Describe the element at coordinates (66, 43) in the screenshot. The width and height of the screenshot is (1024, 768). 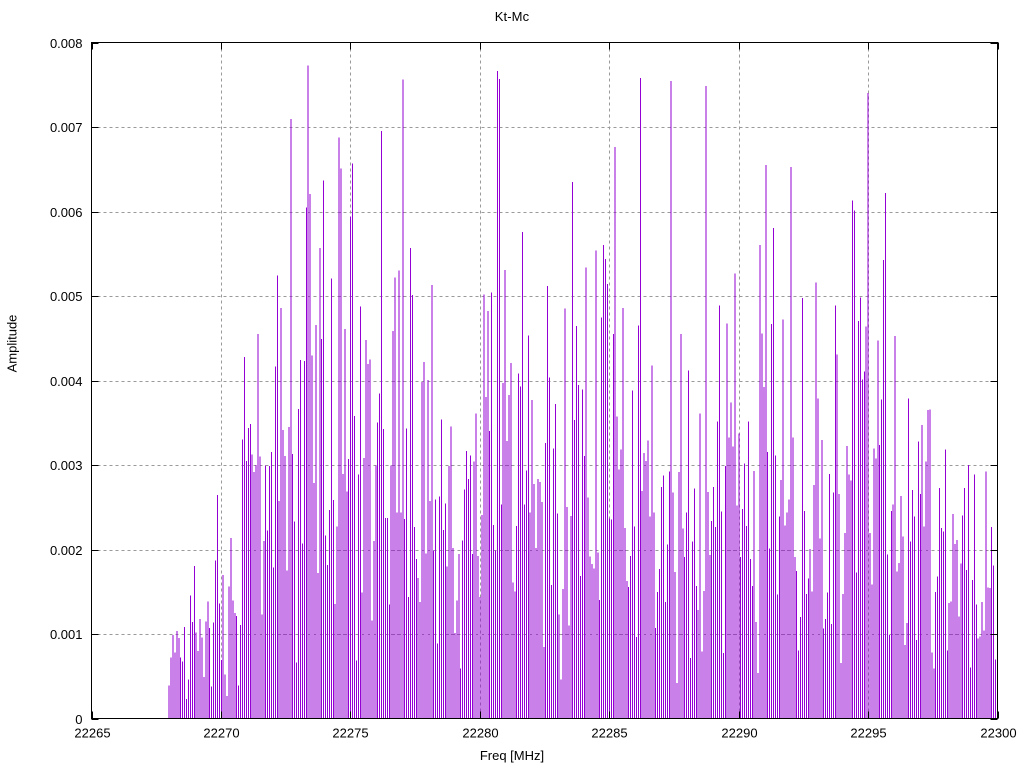
I see `svg-text: 0.008` at that location.